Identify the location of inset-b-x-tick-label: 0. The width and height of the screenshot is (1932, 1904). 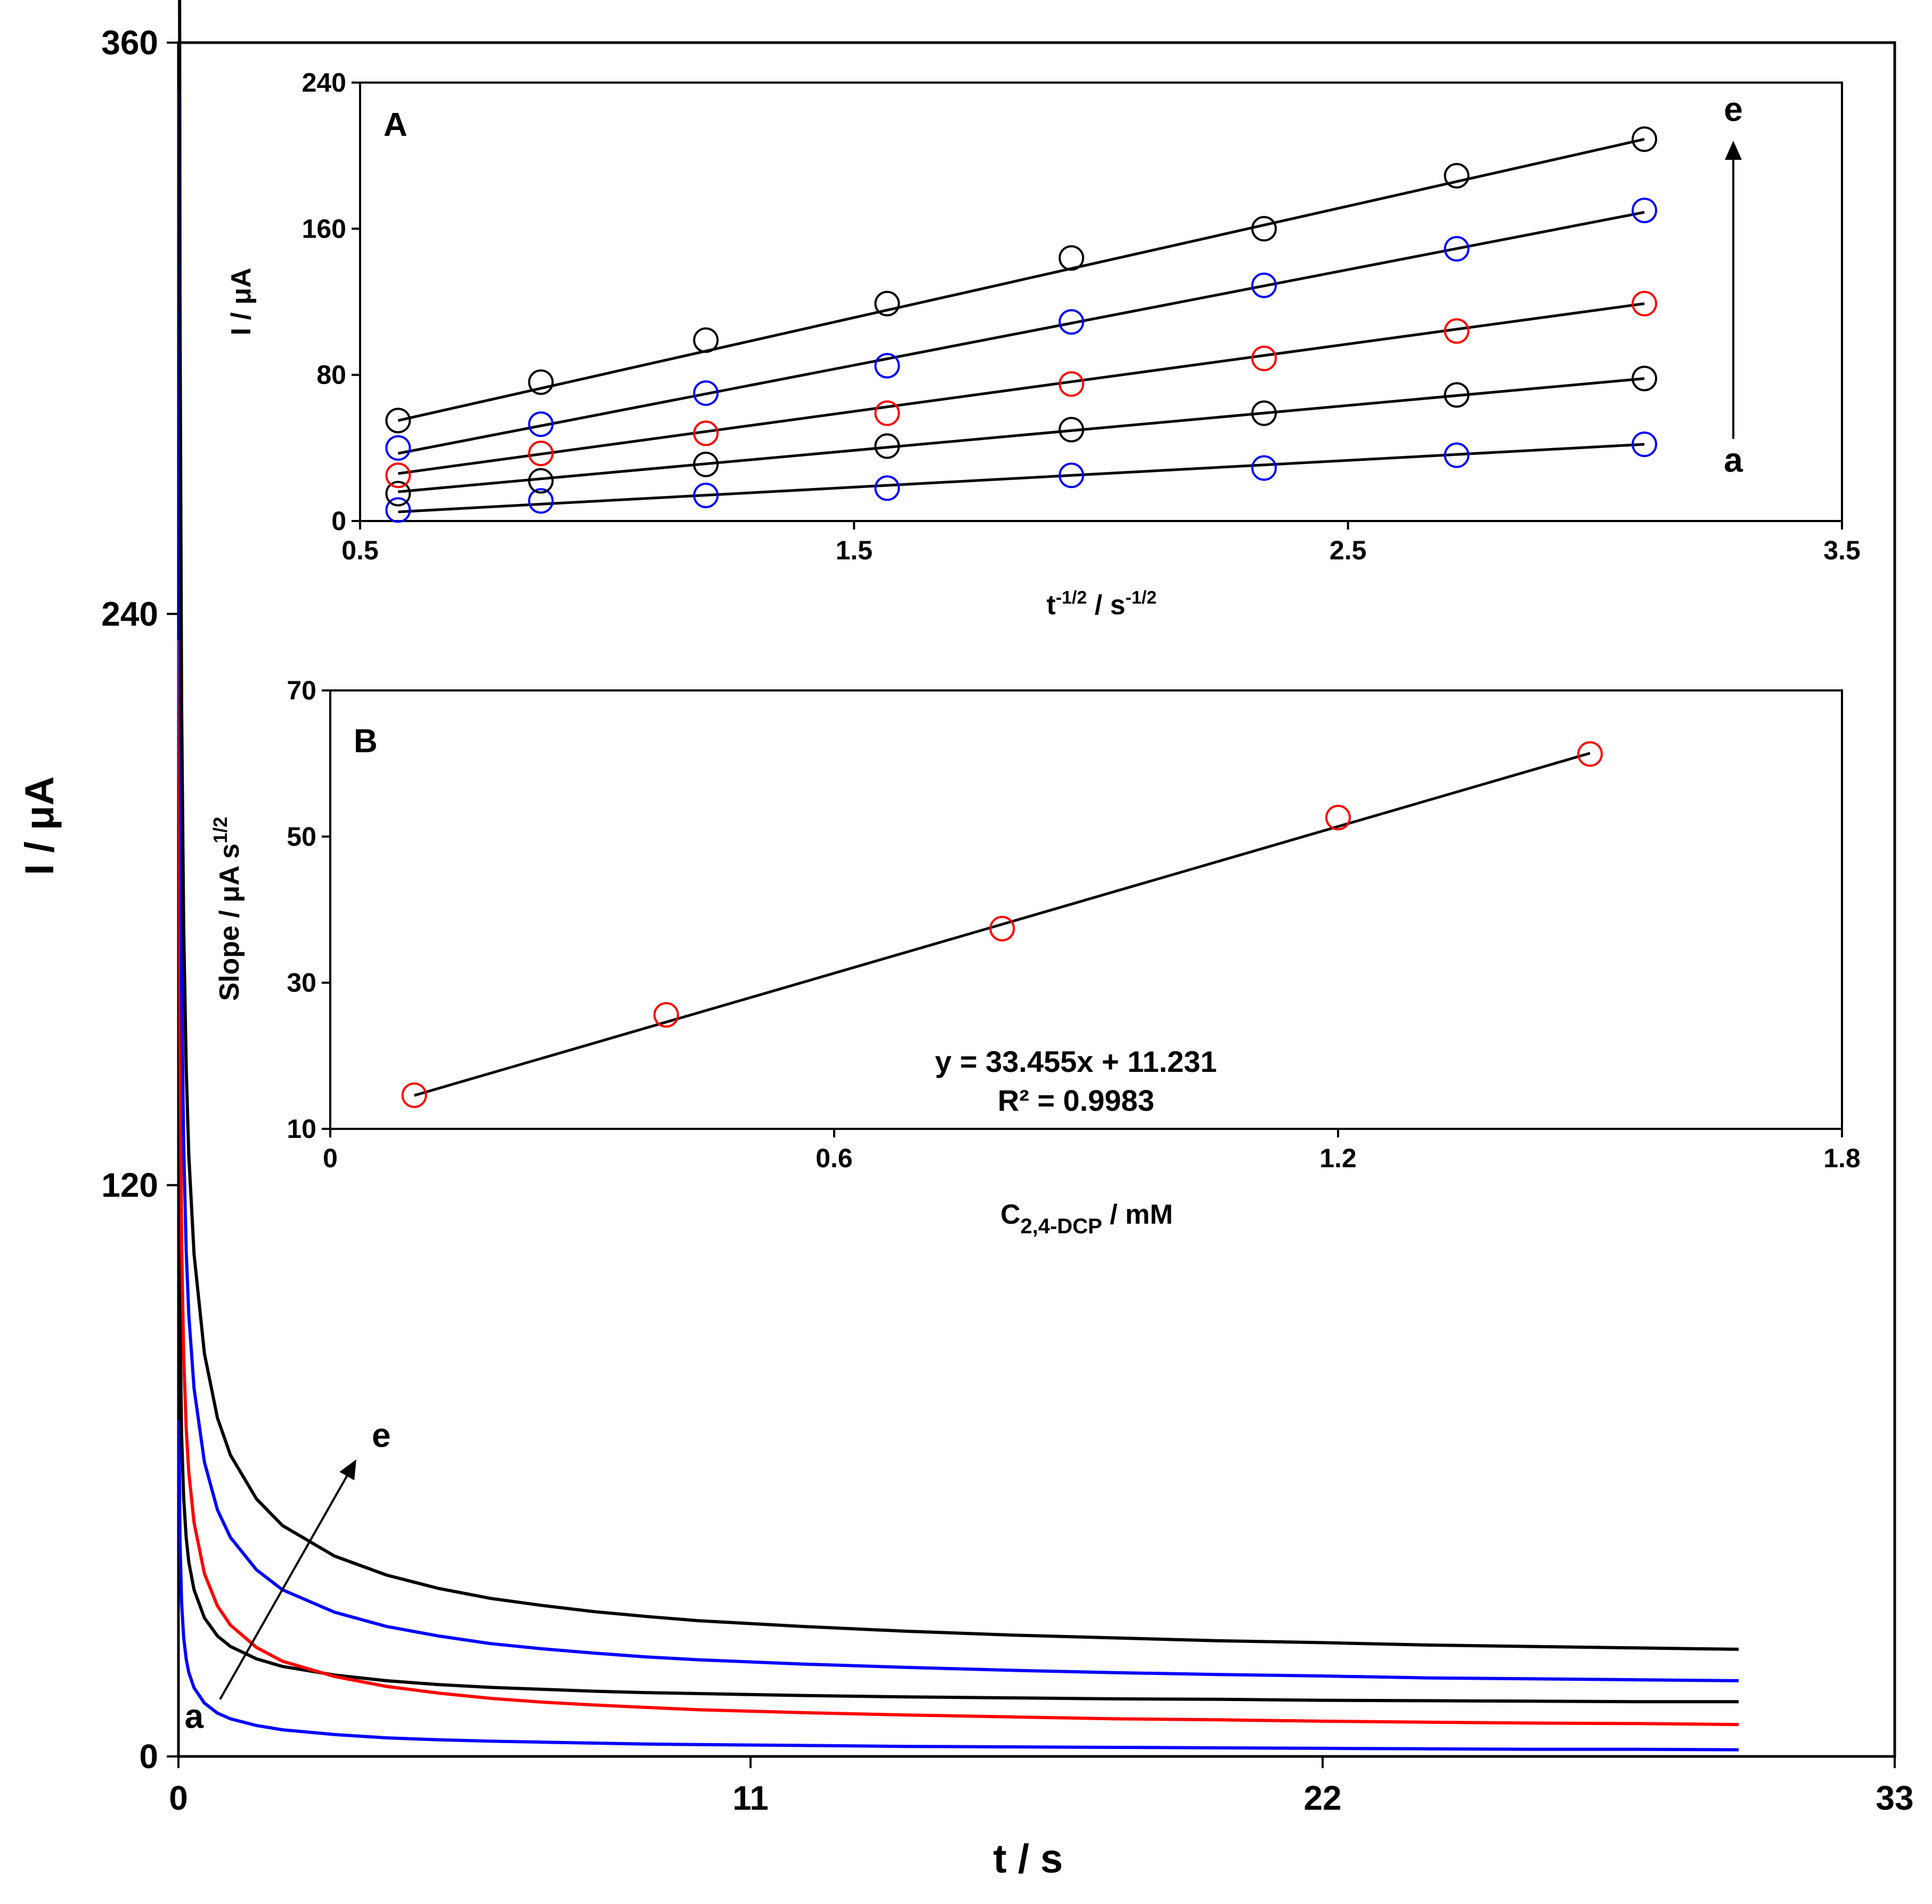
(330, 1158).